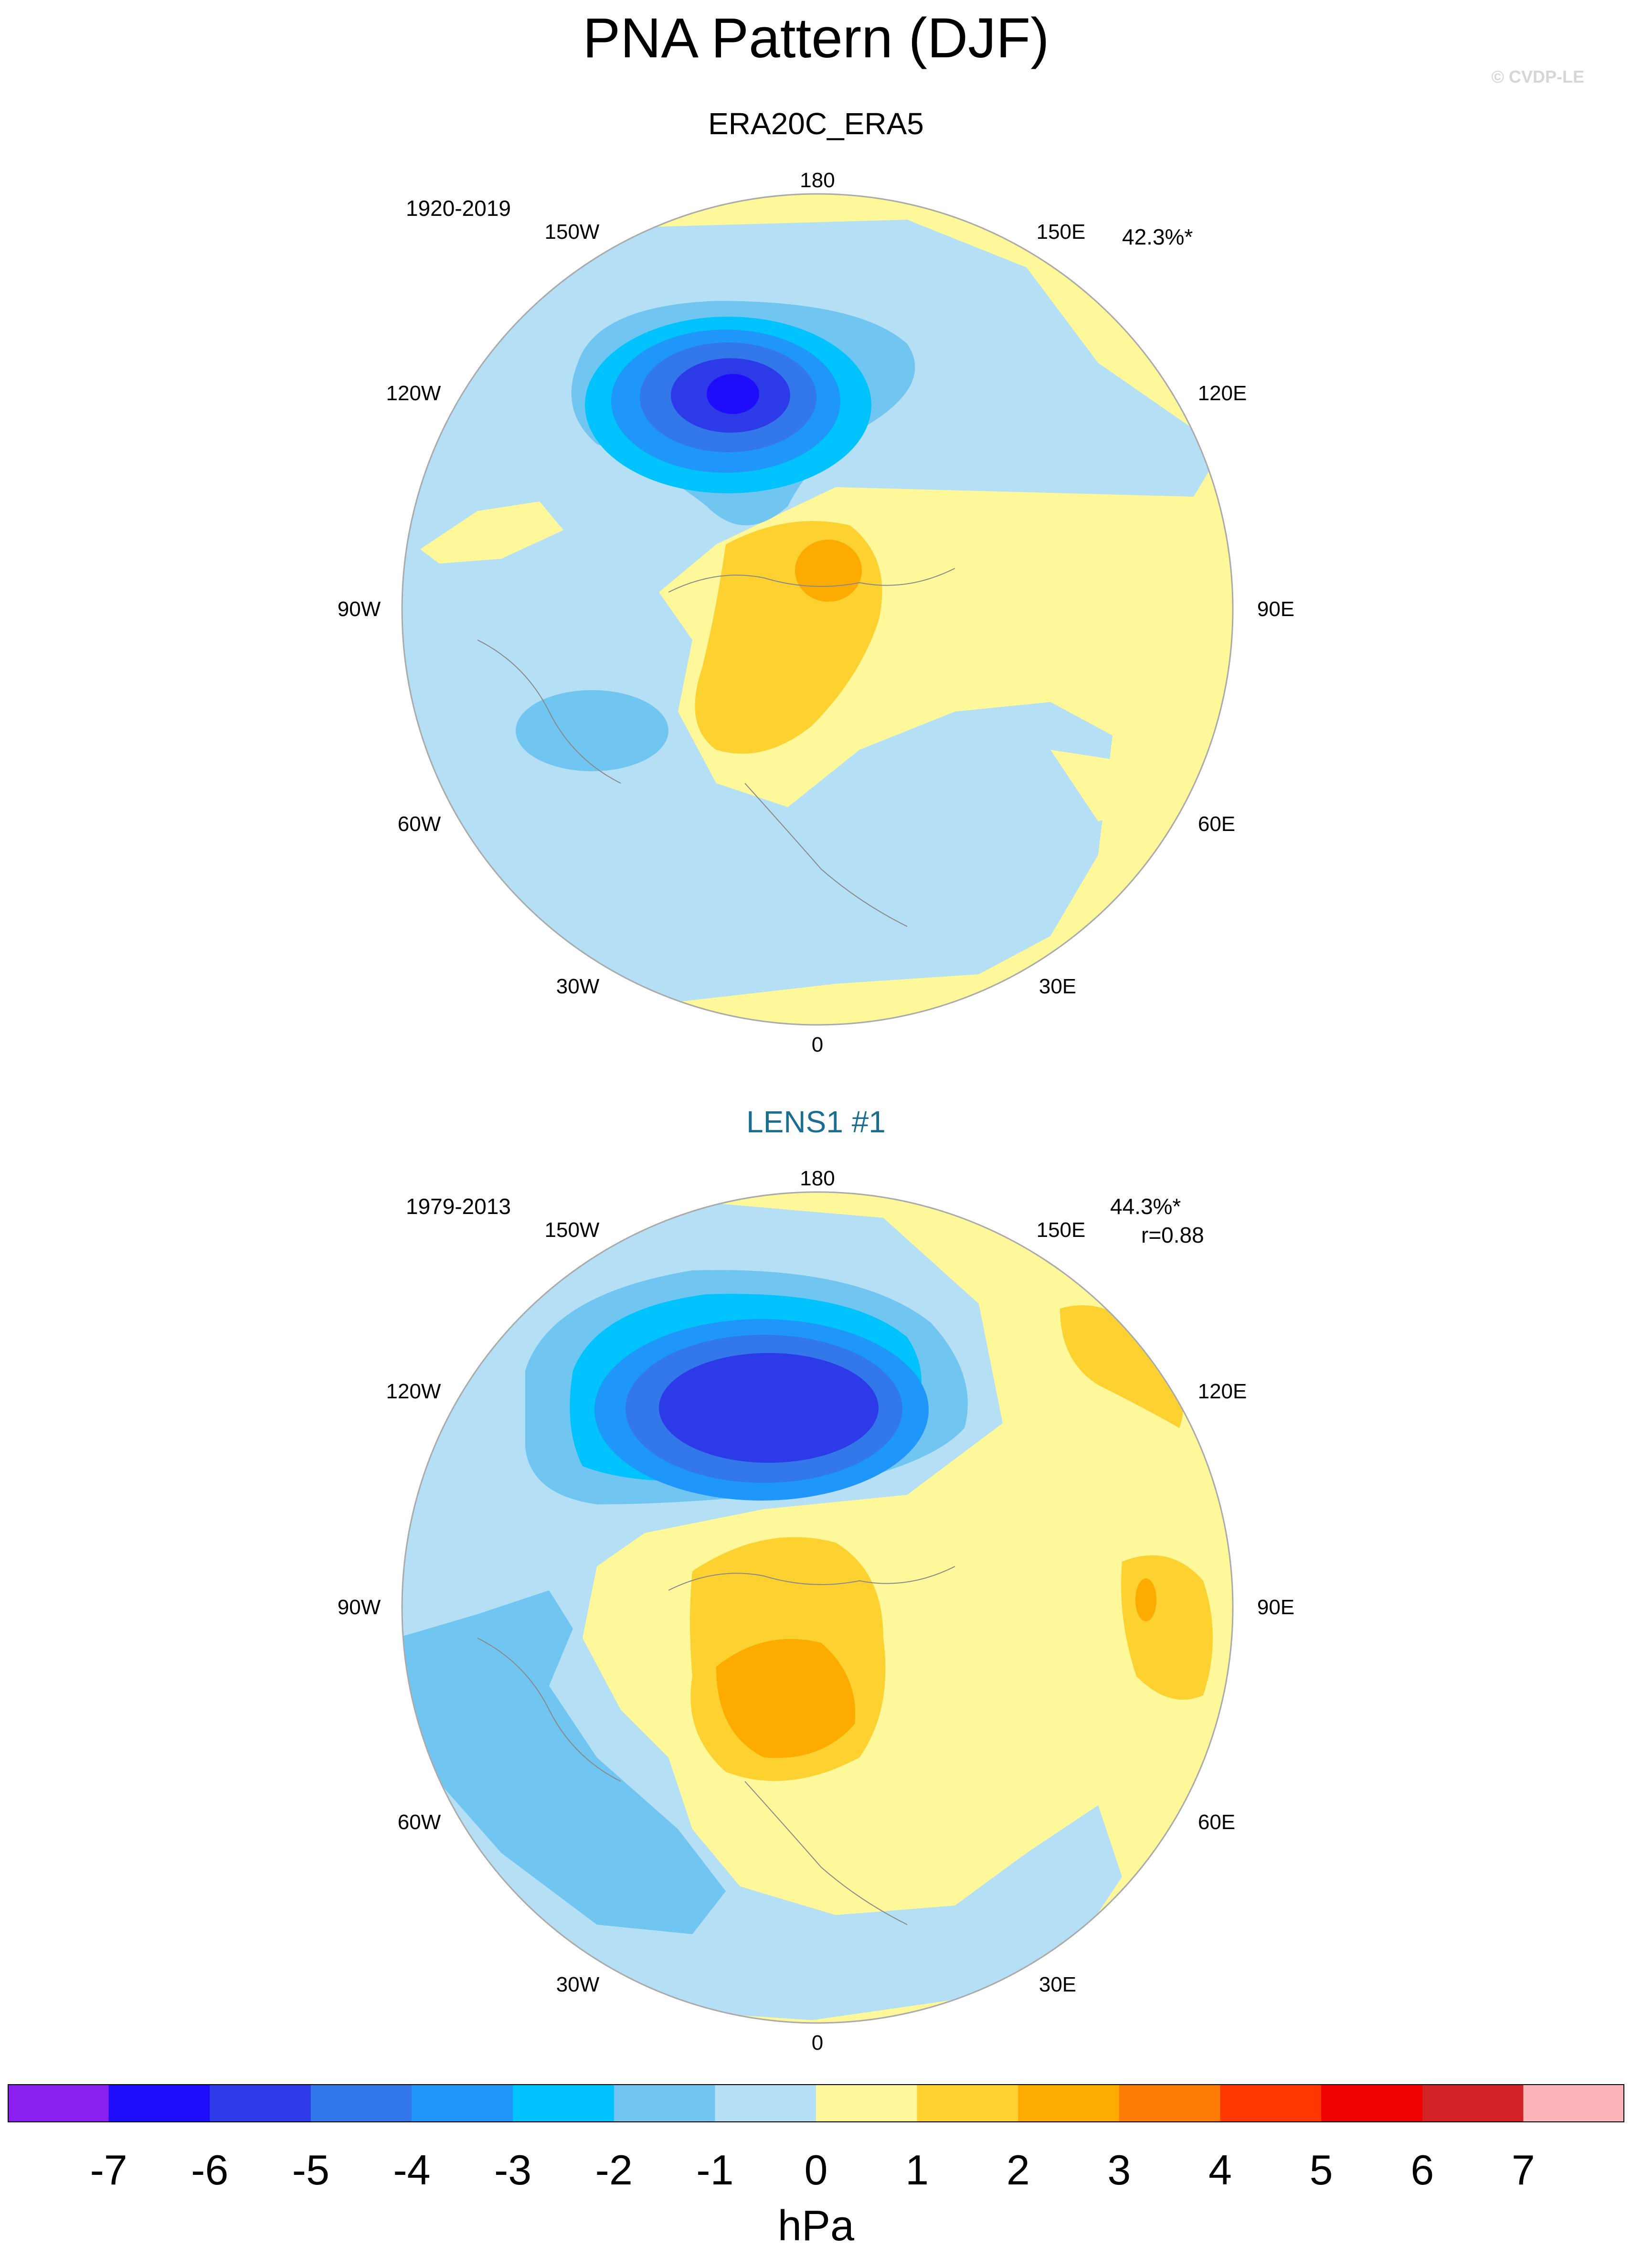 The width and height of the screenshot is (1632, 2268). Describe the element at coordinates (1157, 236) in the screenshot. I see `variance-label: 42.3%*` at that location.